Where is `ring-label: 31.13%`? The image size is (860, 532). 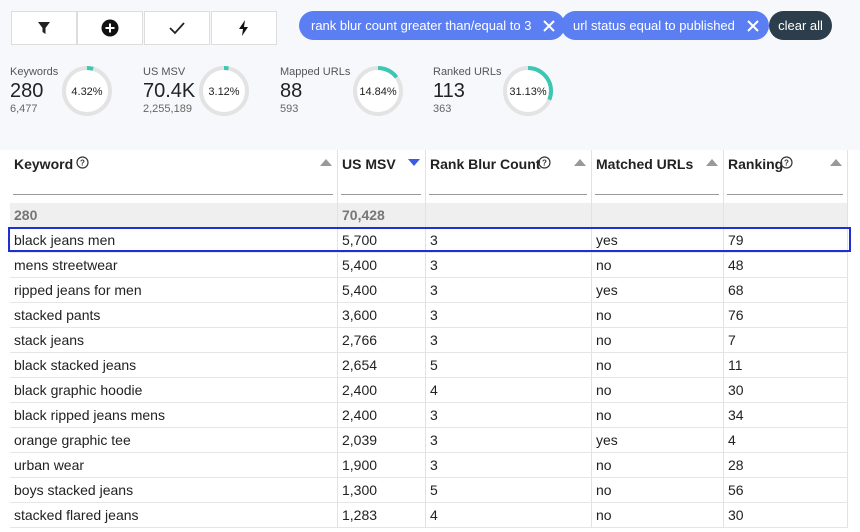 ring-label: 31.13% is located at coordinates (528, 92).